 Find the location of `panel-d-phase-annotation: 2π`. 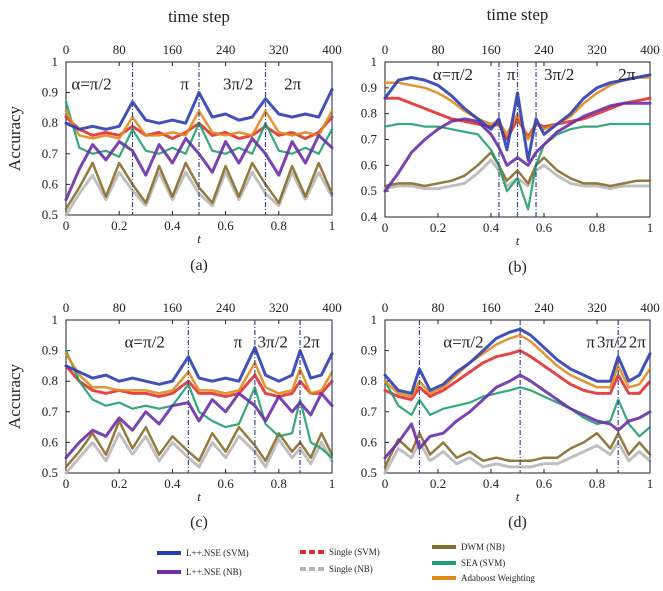

panel-d-phase-annotation: 2π is located at coordinates (638, 342).